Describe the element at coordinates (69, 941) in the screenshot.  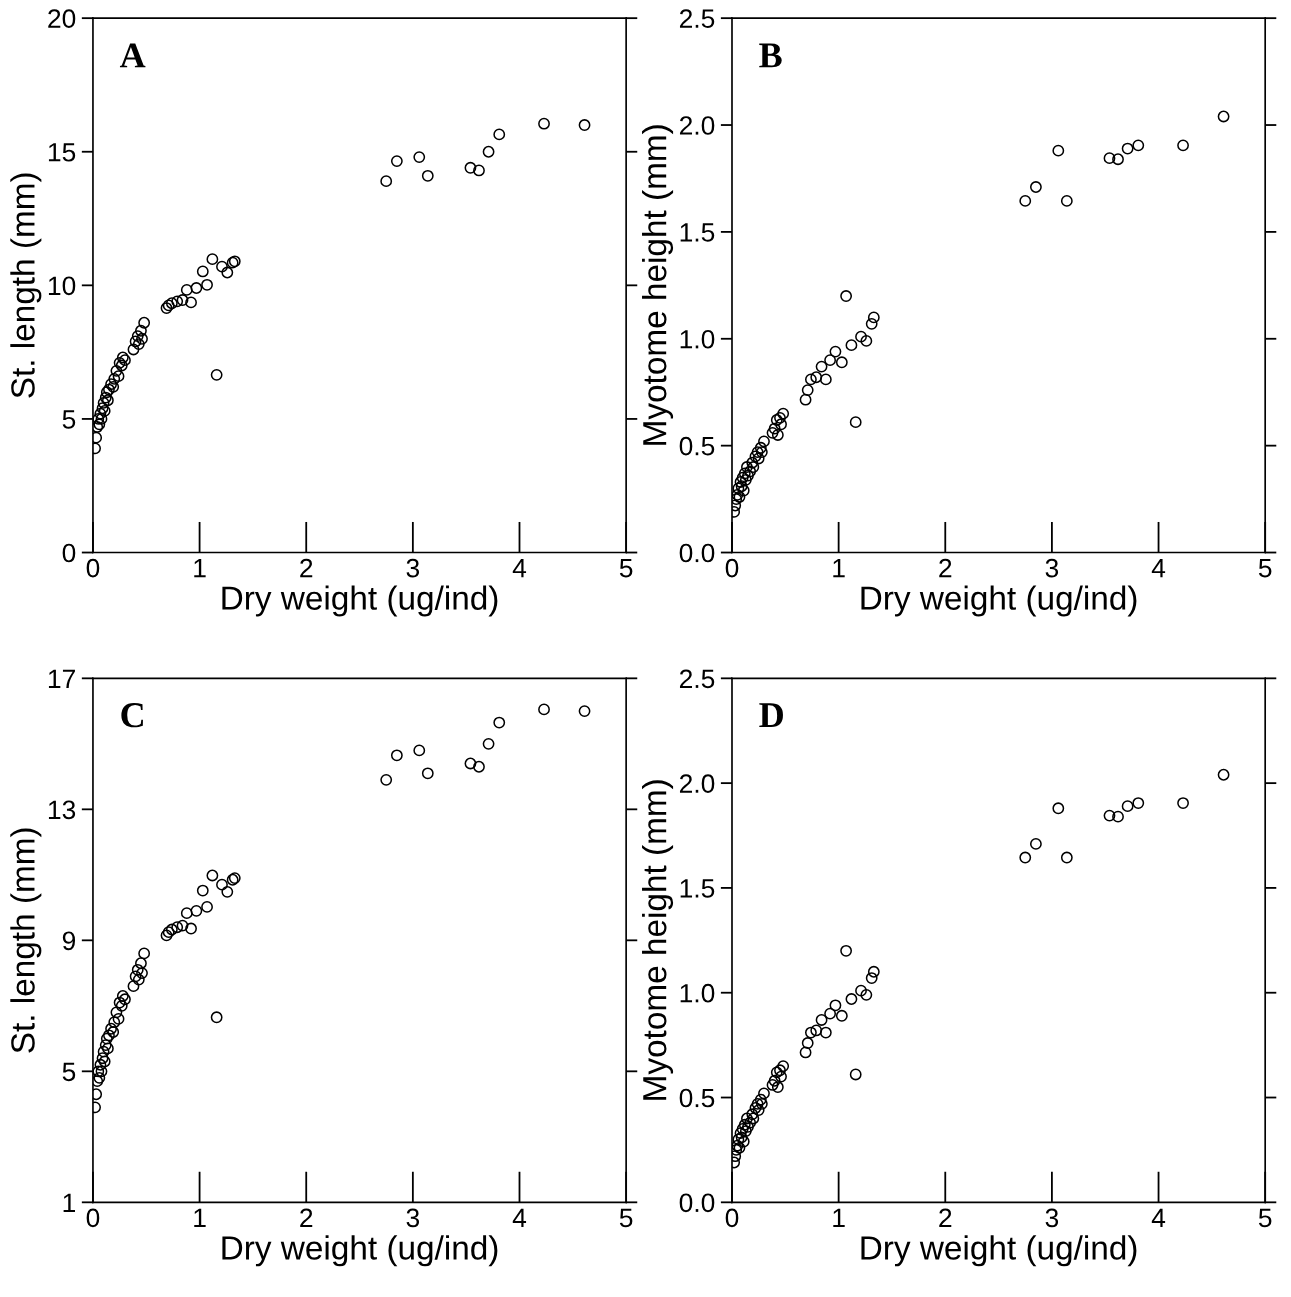
I see `y-tick-label: 9` at that location.